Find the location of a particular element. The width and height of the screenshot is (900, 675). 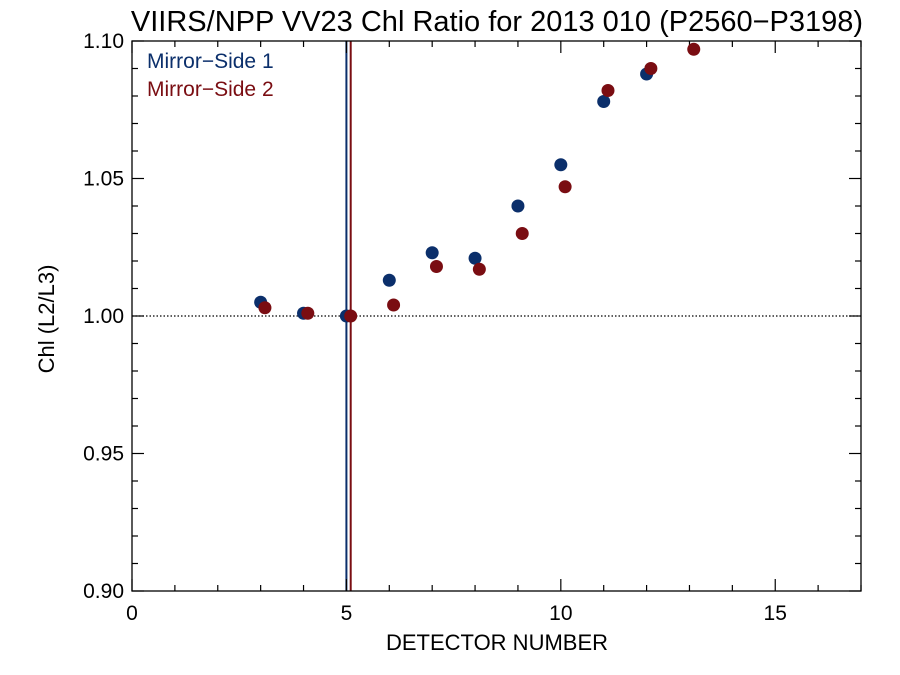

legend-entry-2: Mirror−Side 2 is located at coordinates (210, 89).